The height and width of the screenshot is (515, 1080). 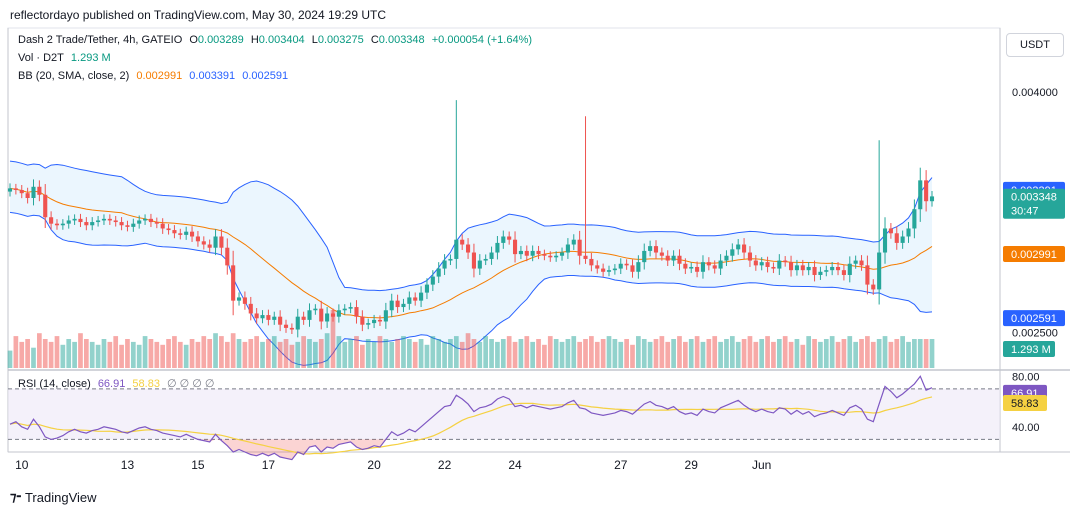 What do you see at coordinates (1034, 198) in the screenshot?
I see `price-badge-label: 0.003348` at bounding box center [1034, 198].